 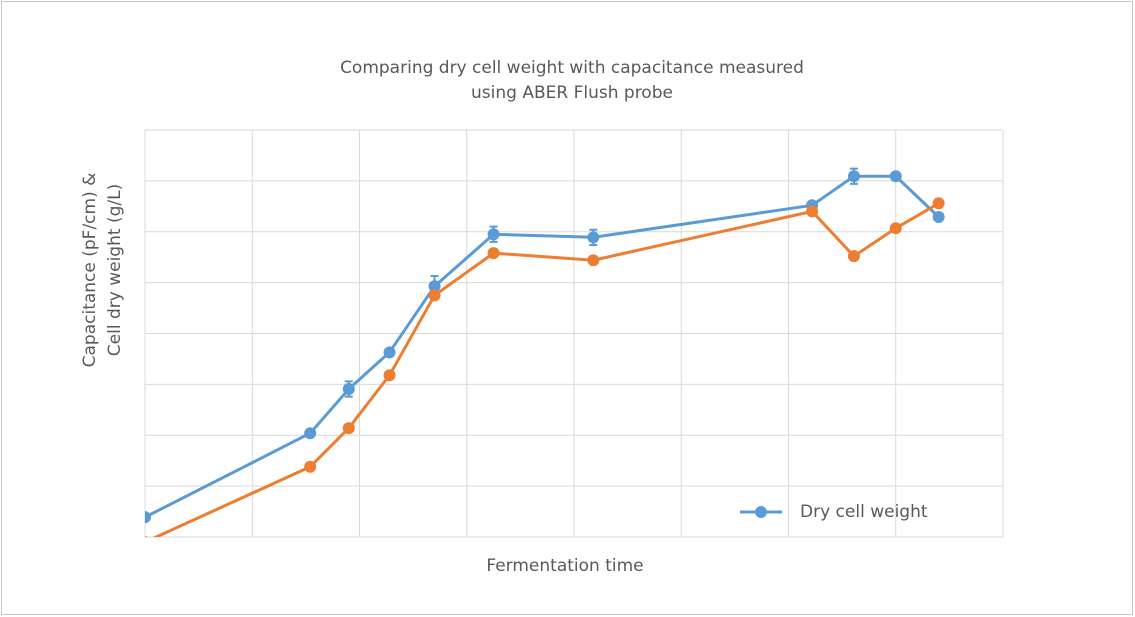 I want to click on legend-label: Dry cell weight, so click(x=864, y=512).